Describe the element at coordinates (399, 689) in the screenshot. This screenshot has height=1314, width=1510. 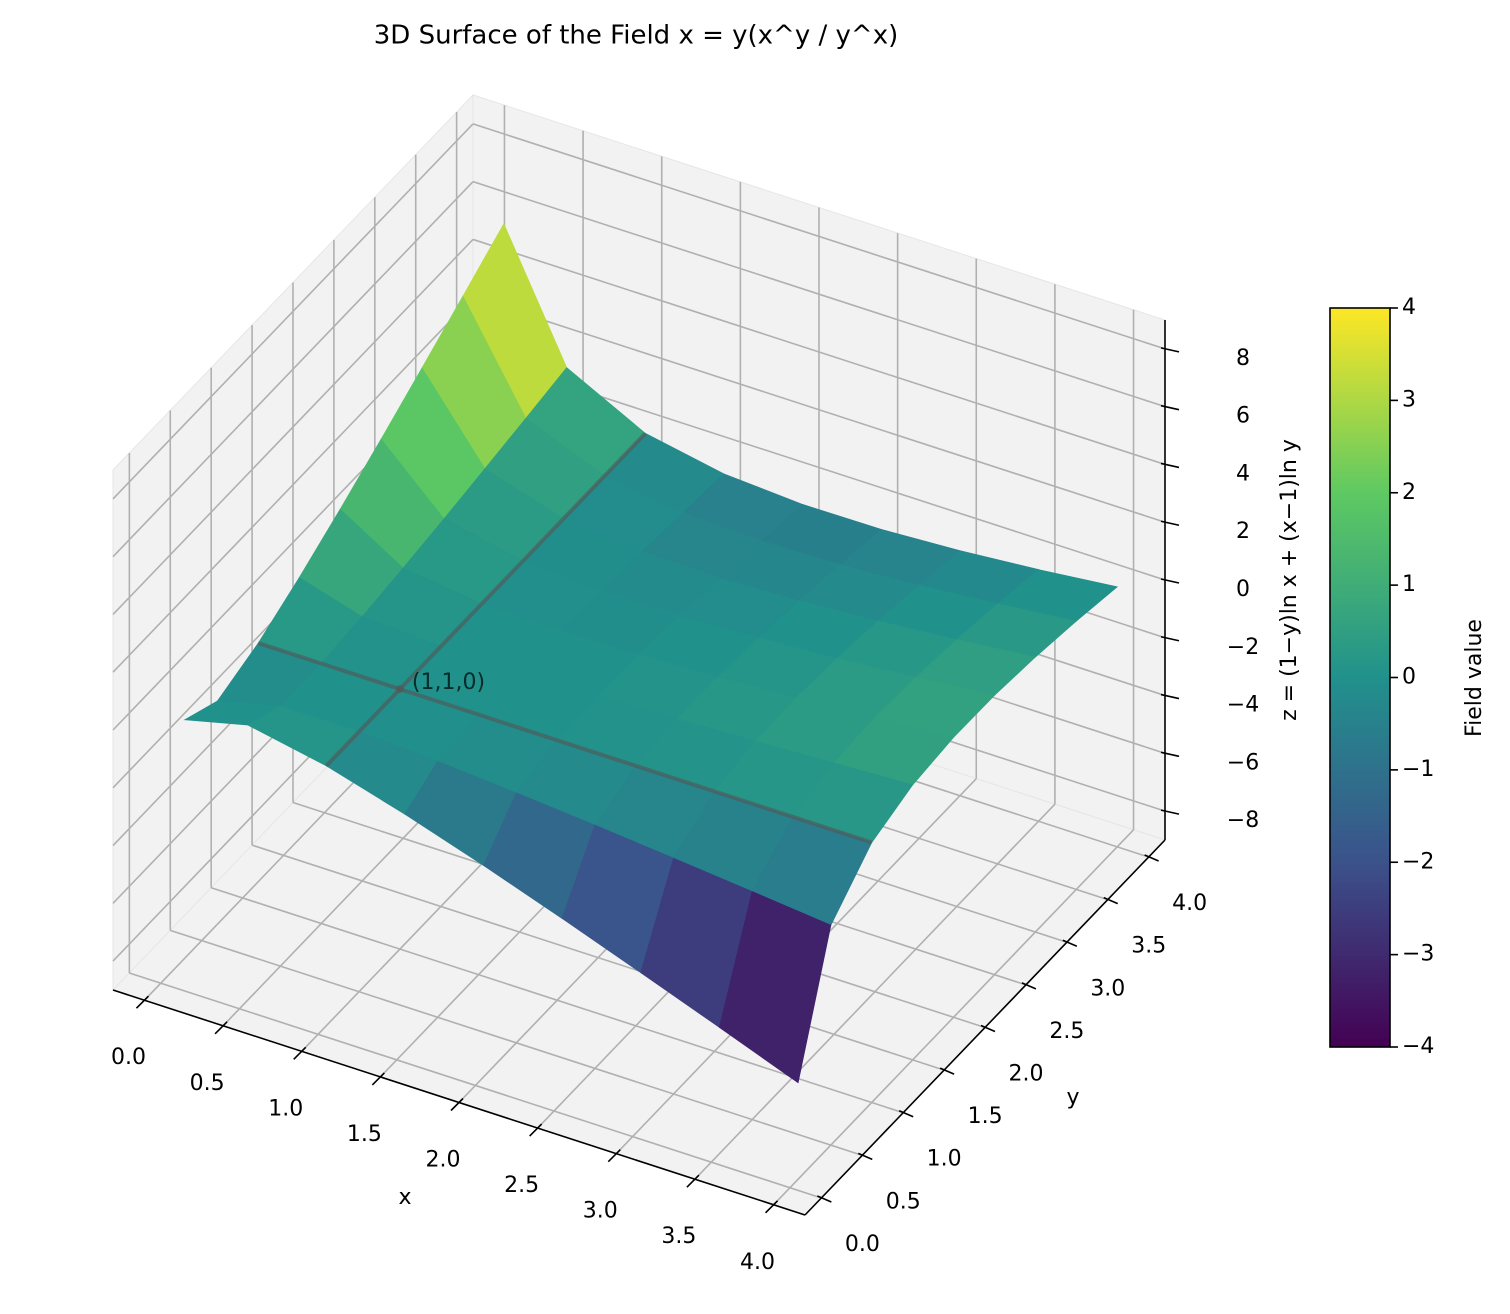
I see `annotation-point` at that location.